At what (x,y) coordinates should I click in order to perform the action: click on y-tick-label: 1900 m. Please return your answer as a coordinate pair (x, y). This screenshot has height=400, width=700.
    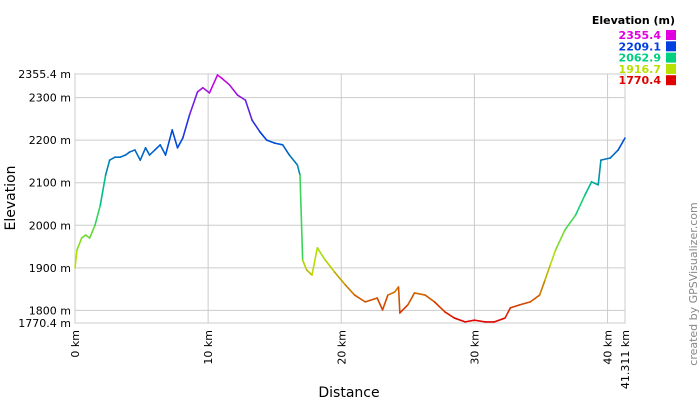
    Looking at the image, I should click on (50, 268).